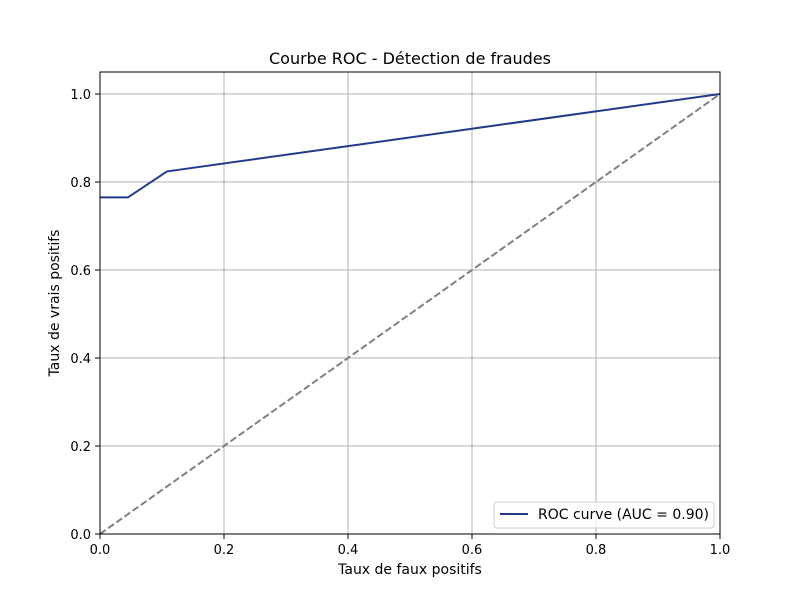 Image resolution: width=800 pixels, height=604 pixels. What do you see at coordinates (80, 359) in the screenshot?
I see `y-tick-label: 0.4` at bounding box center [80, 359].